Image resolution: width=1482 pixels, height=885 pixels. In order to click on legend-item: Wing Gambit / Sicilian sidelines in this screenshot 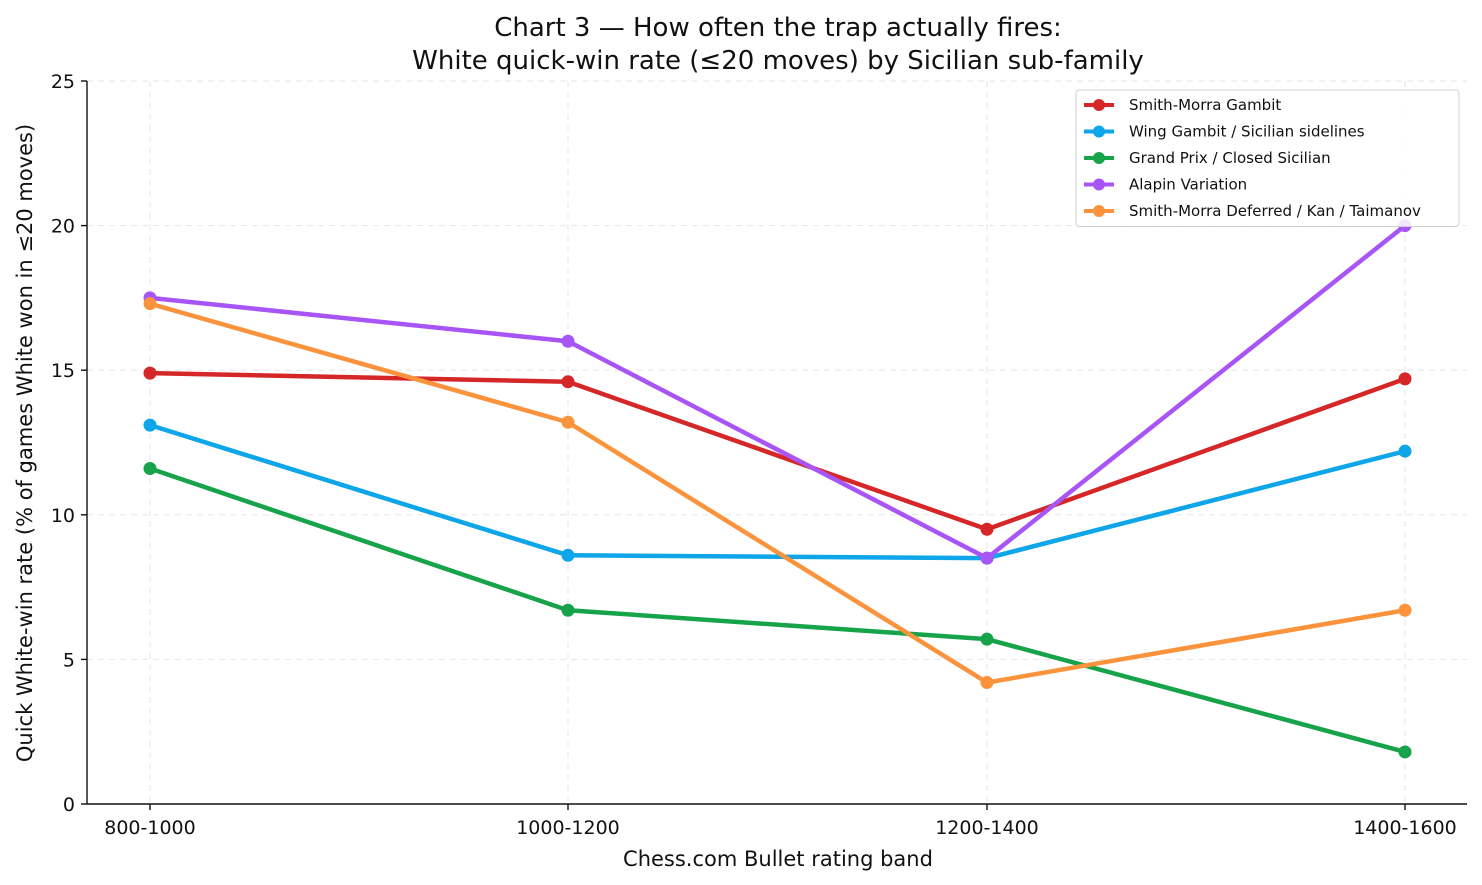, I will do `click(1224, 132)`.